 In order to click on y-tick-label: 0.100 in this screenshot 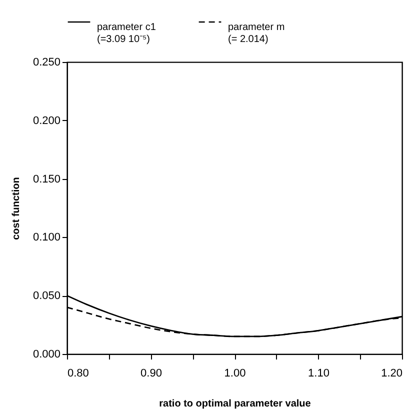, I will do `click(46, 238)`.